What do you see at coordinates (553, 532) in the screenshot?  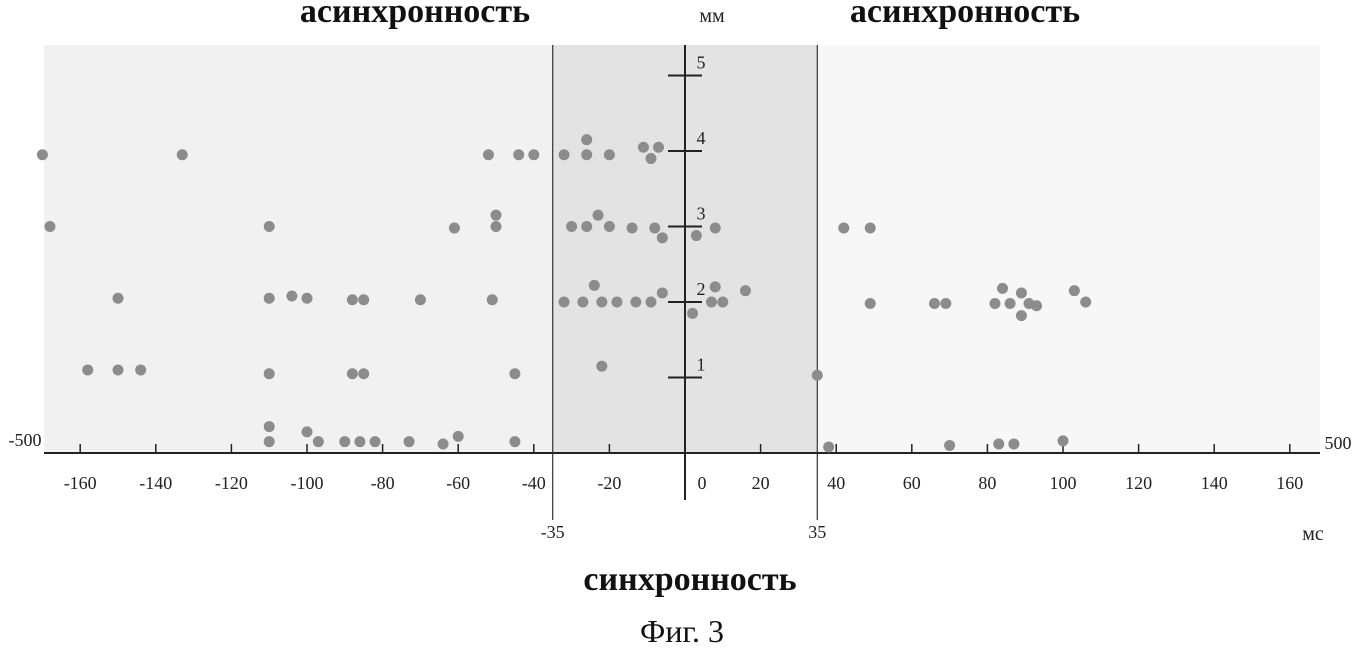 I see `left-bound-label: -35` at bounding box center [553, 532].